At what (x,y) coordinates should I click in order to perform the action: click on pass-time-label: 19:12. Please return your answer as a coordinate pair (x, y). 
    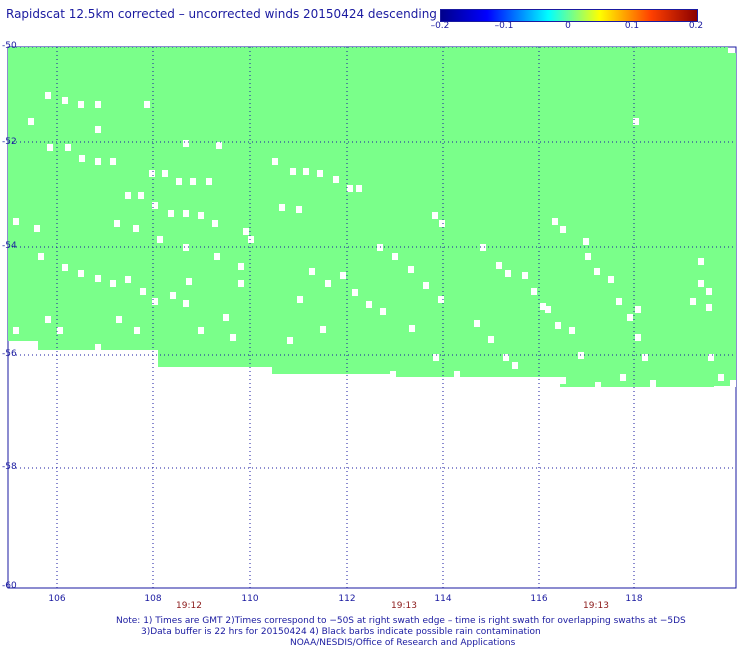
    Looking at the image, I should click on (189, 606).